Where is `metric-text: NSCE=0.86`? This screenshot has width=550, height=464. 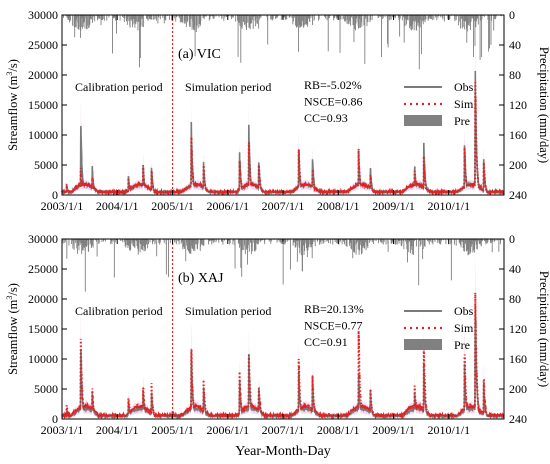
metric-text: NSCE=0.86 is located at coordinates (333, 102).